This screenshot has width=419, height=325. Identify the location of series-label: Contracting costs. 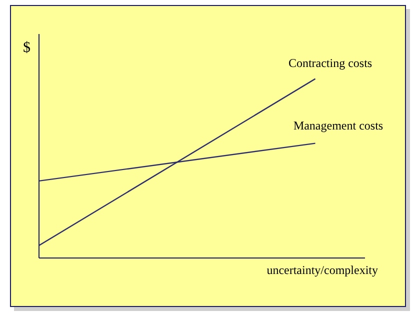
(330, 63).